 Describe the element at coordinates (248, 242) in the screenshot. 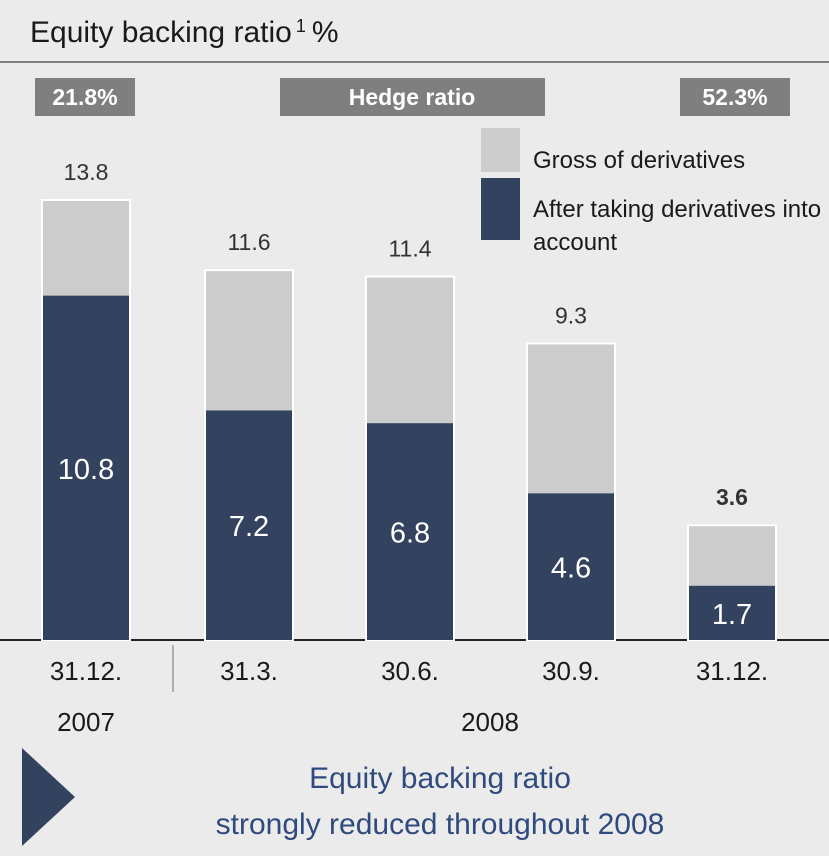

I see `value-label: 11.6` at that location.